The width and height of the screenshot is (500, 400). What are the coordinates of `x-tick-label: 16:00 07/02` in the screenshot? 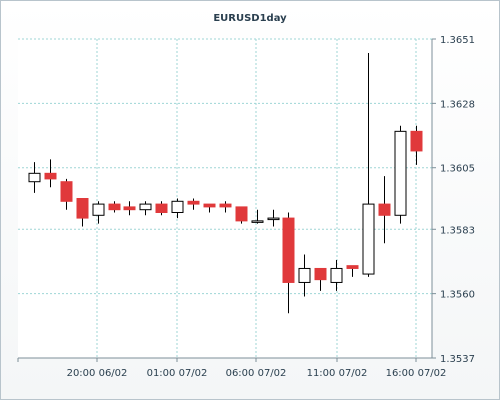 It's located at (416, 373).